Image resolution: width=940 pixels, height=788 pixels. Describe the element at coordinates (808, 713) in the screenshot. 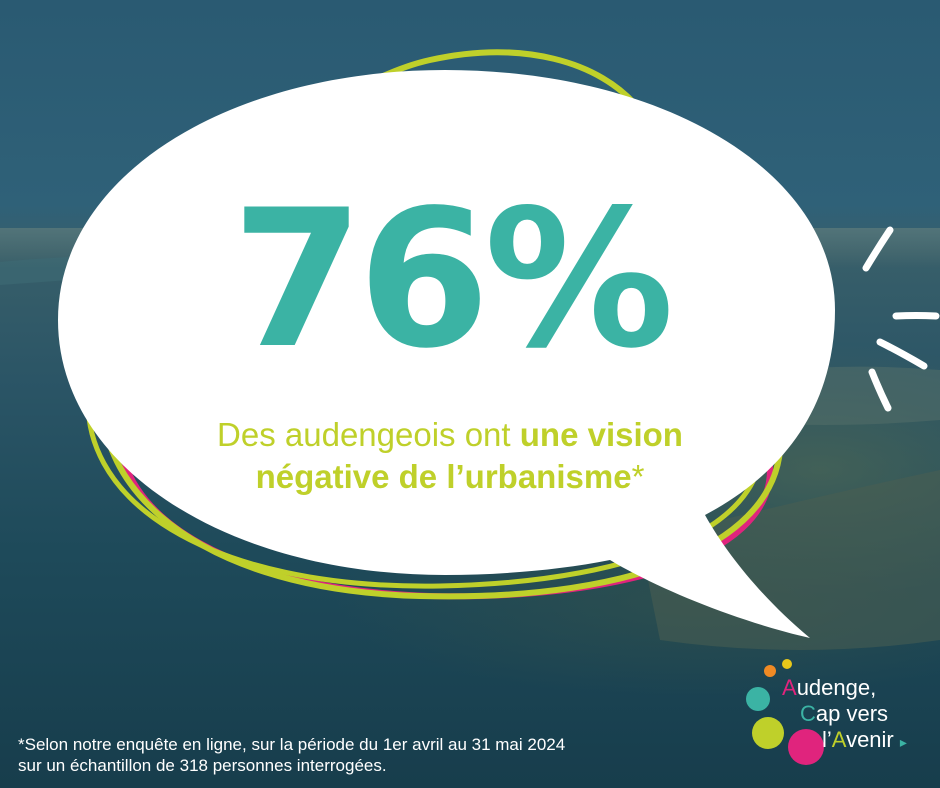

I see `logo-initial-c: C` at that location.